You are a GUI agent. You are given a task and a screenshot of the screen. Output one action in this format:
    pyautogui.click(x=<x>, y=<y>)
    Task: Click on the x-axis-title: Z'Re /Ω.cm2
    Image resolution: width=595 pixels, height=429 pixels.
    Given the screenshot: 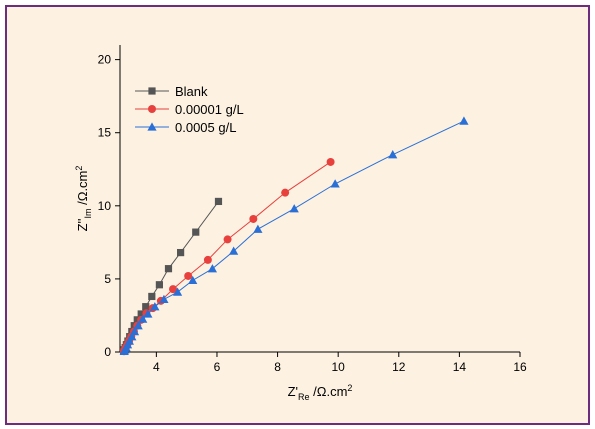 What is the action you would take?
    pyautogui.click(x=320, y=392)
    